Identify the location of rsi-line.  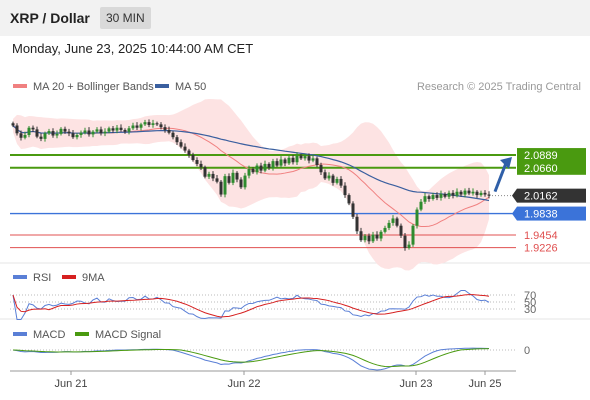
(251, 304).